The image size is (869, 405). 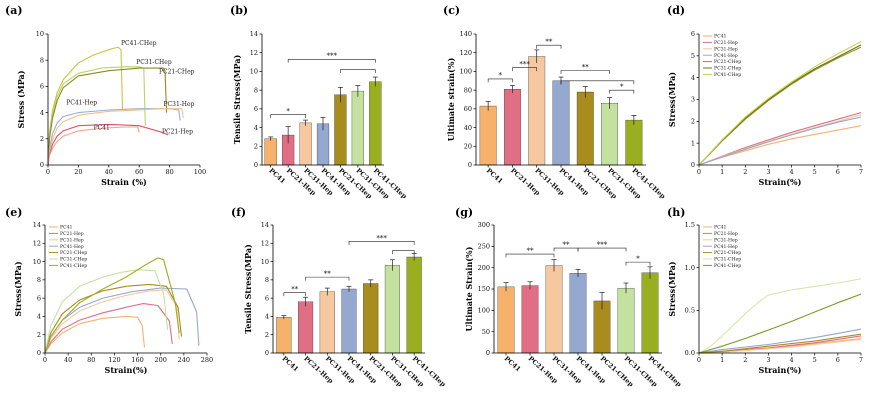 What do you see at coordinates (501, 76) in the screenshot?
I see `significance-label: *` at bounding box center [501, 76].